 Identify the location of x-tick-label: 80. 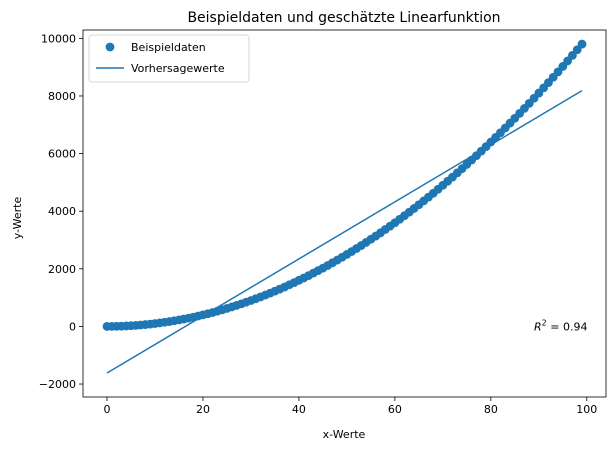
(491, 409).